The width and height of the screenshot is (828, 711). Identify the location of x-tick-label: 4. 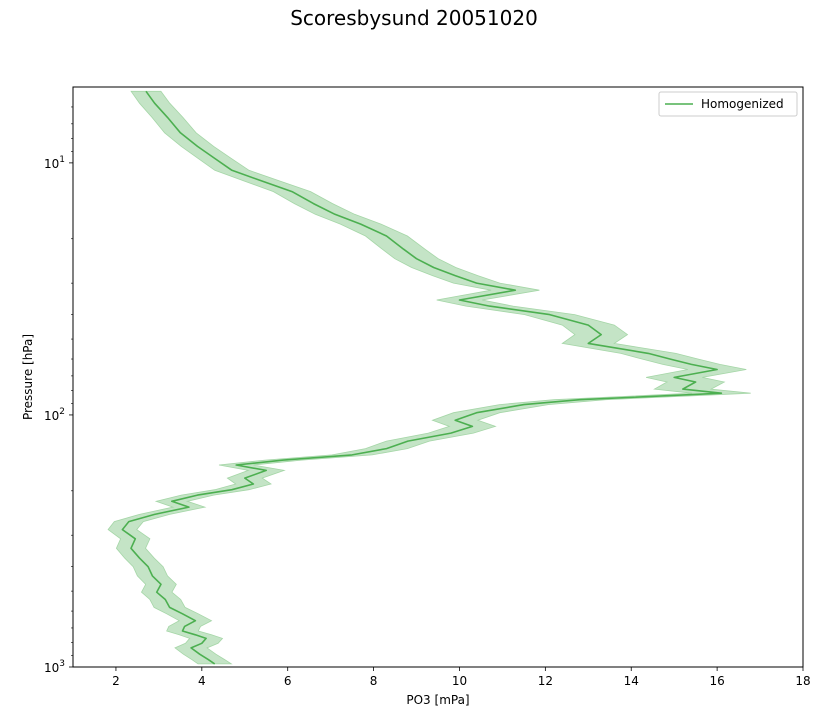
(202, 681).